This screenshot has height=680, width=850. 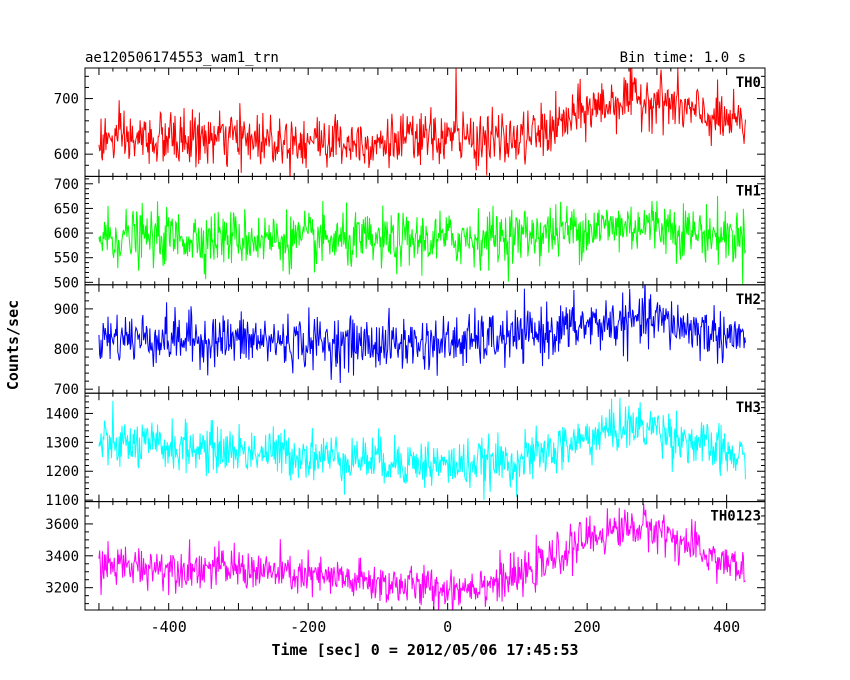 I want to click on panel-th3: 1100 1200 1300 1400 TH3, so click(x=405, y=450).